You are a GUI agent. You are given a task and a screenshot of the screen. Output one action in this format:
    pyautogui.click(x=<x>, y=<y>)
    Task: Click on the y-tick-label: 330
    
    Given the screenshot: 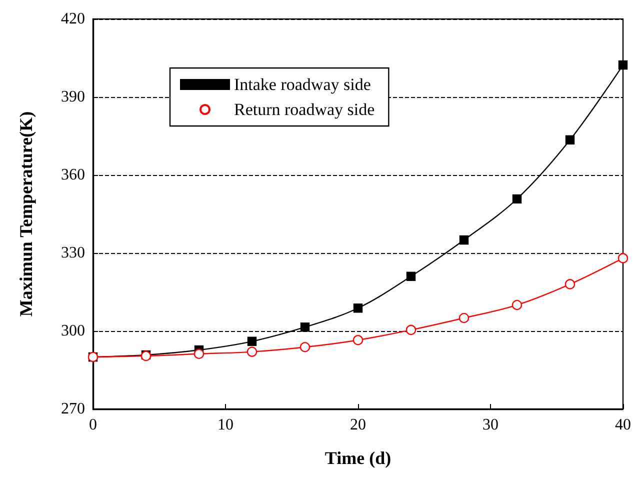 What is the action you would take?
    pyautogui.click(x=73, y=253)
    